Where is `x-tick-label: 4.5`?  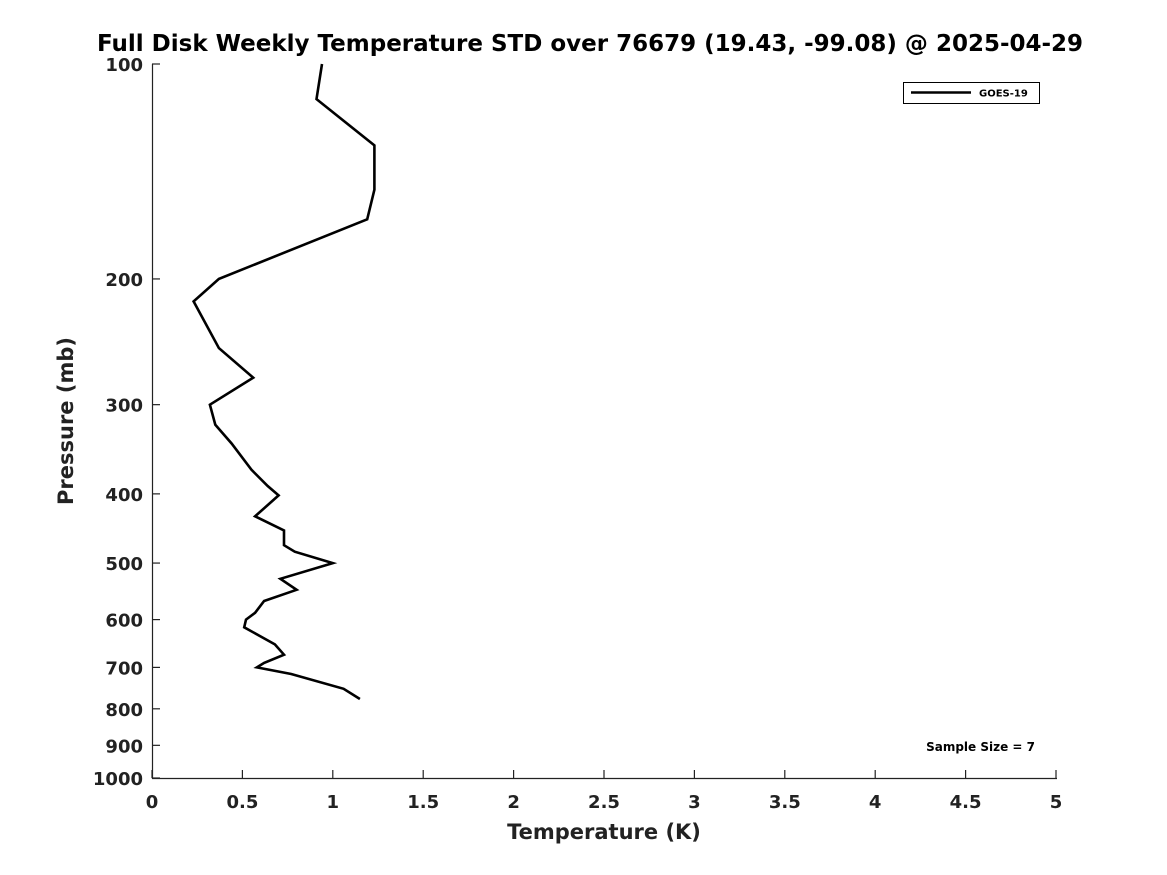
x-tick-label: 4.5 is located at coordinates (966, 802).